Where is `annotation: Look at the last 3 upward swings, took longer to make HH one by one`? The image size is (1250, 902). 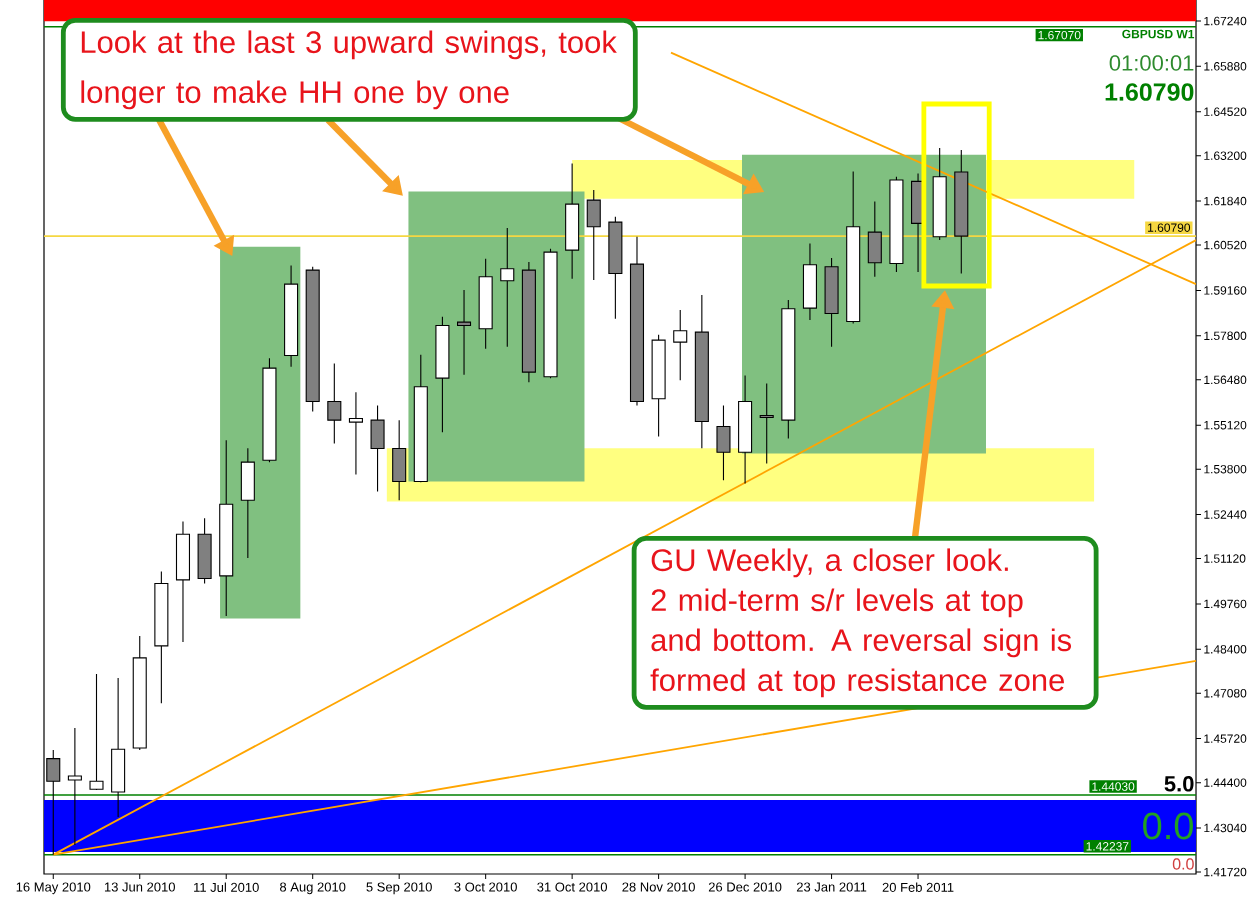 annotation: Look at the last 3 upward swings, took longer to make HH one by one is located at coordinates (349, 70).